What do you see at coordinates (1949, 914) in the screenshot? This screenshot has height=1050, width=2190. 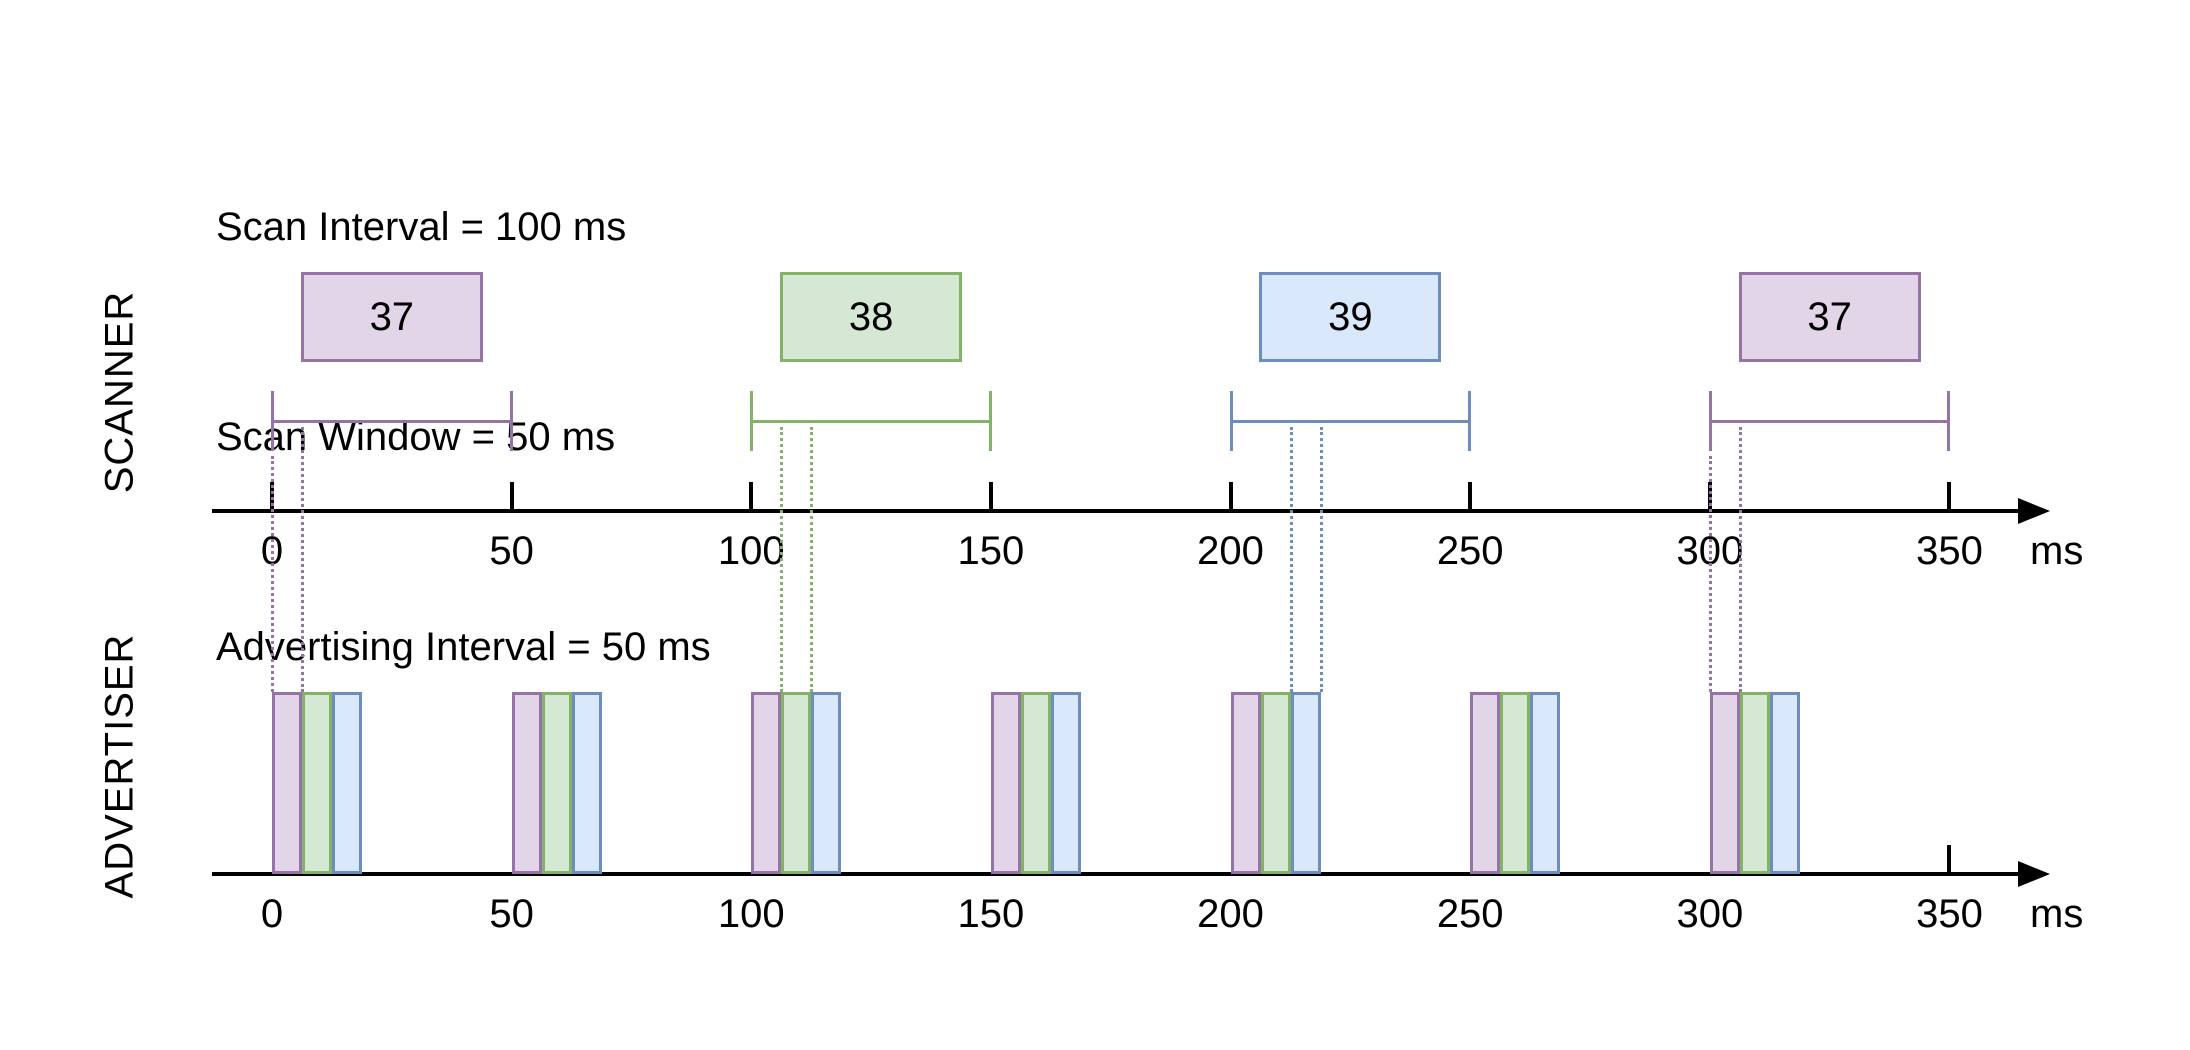 I see `advertiser-tick-label-350: 350` at bounding box center [1949, 914].